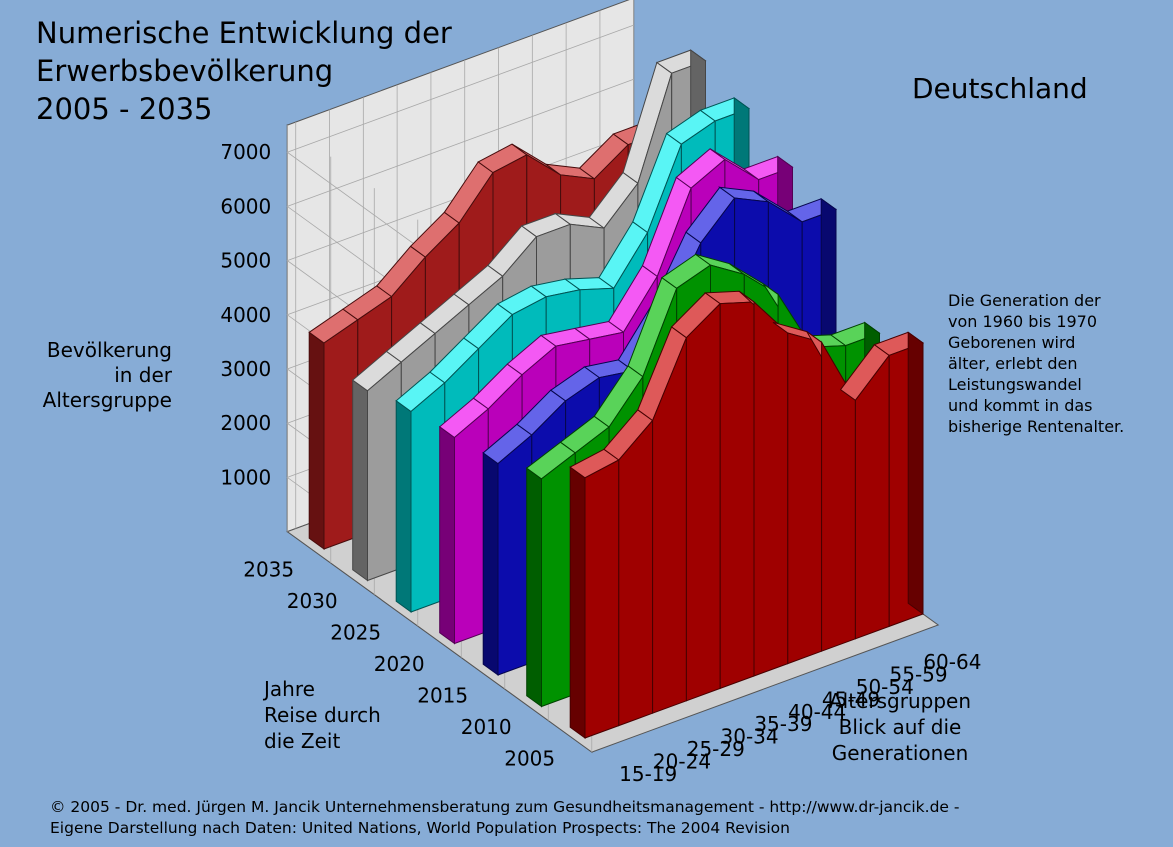 Image resolution: width=1173 pixels, height=847 pixels. What do you see at coordinates (1020, 405) in the screenshot?
I see `note-line: und kommt in das` at bounding box center [1020, 405].